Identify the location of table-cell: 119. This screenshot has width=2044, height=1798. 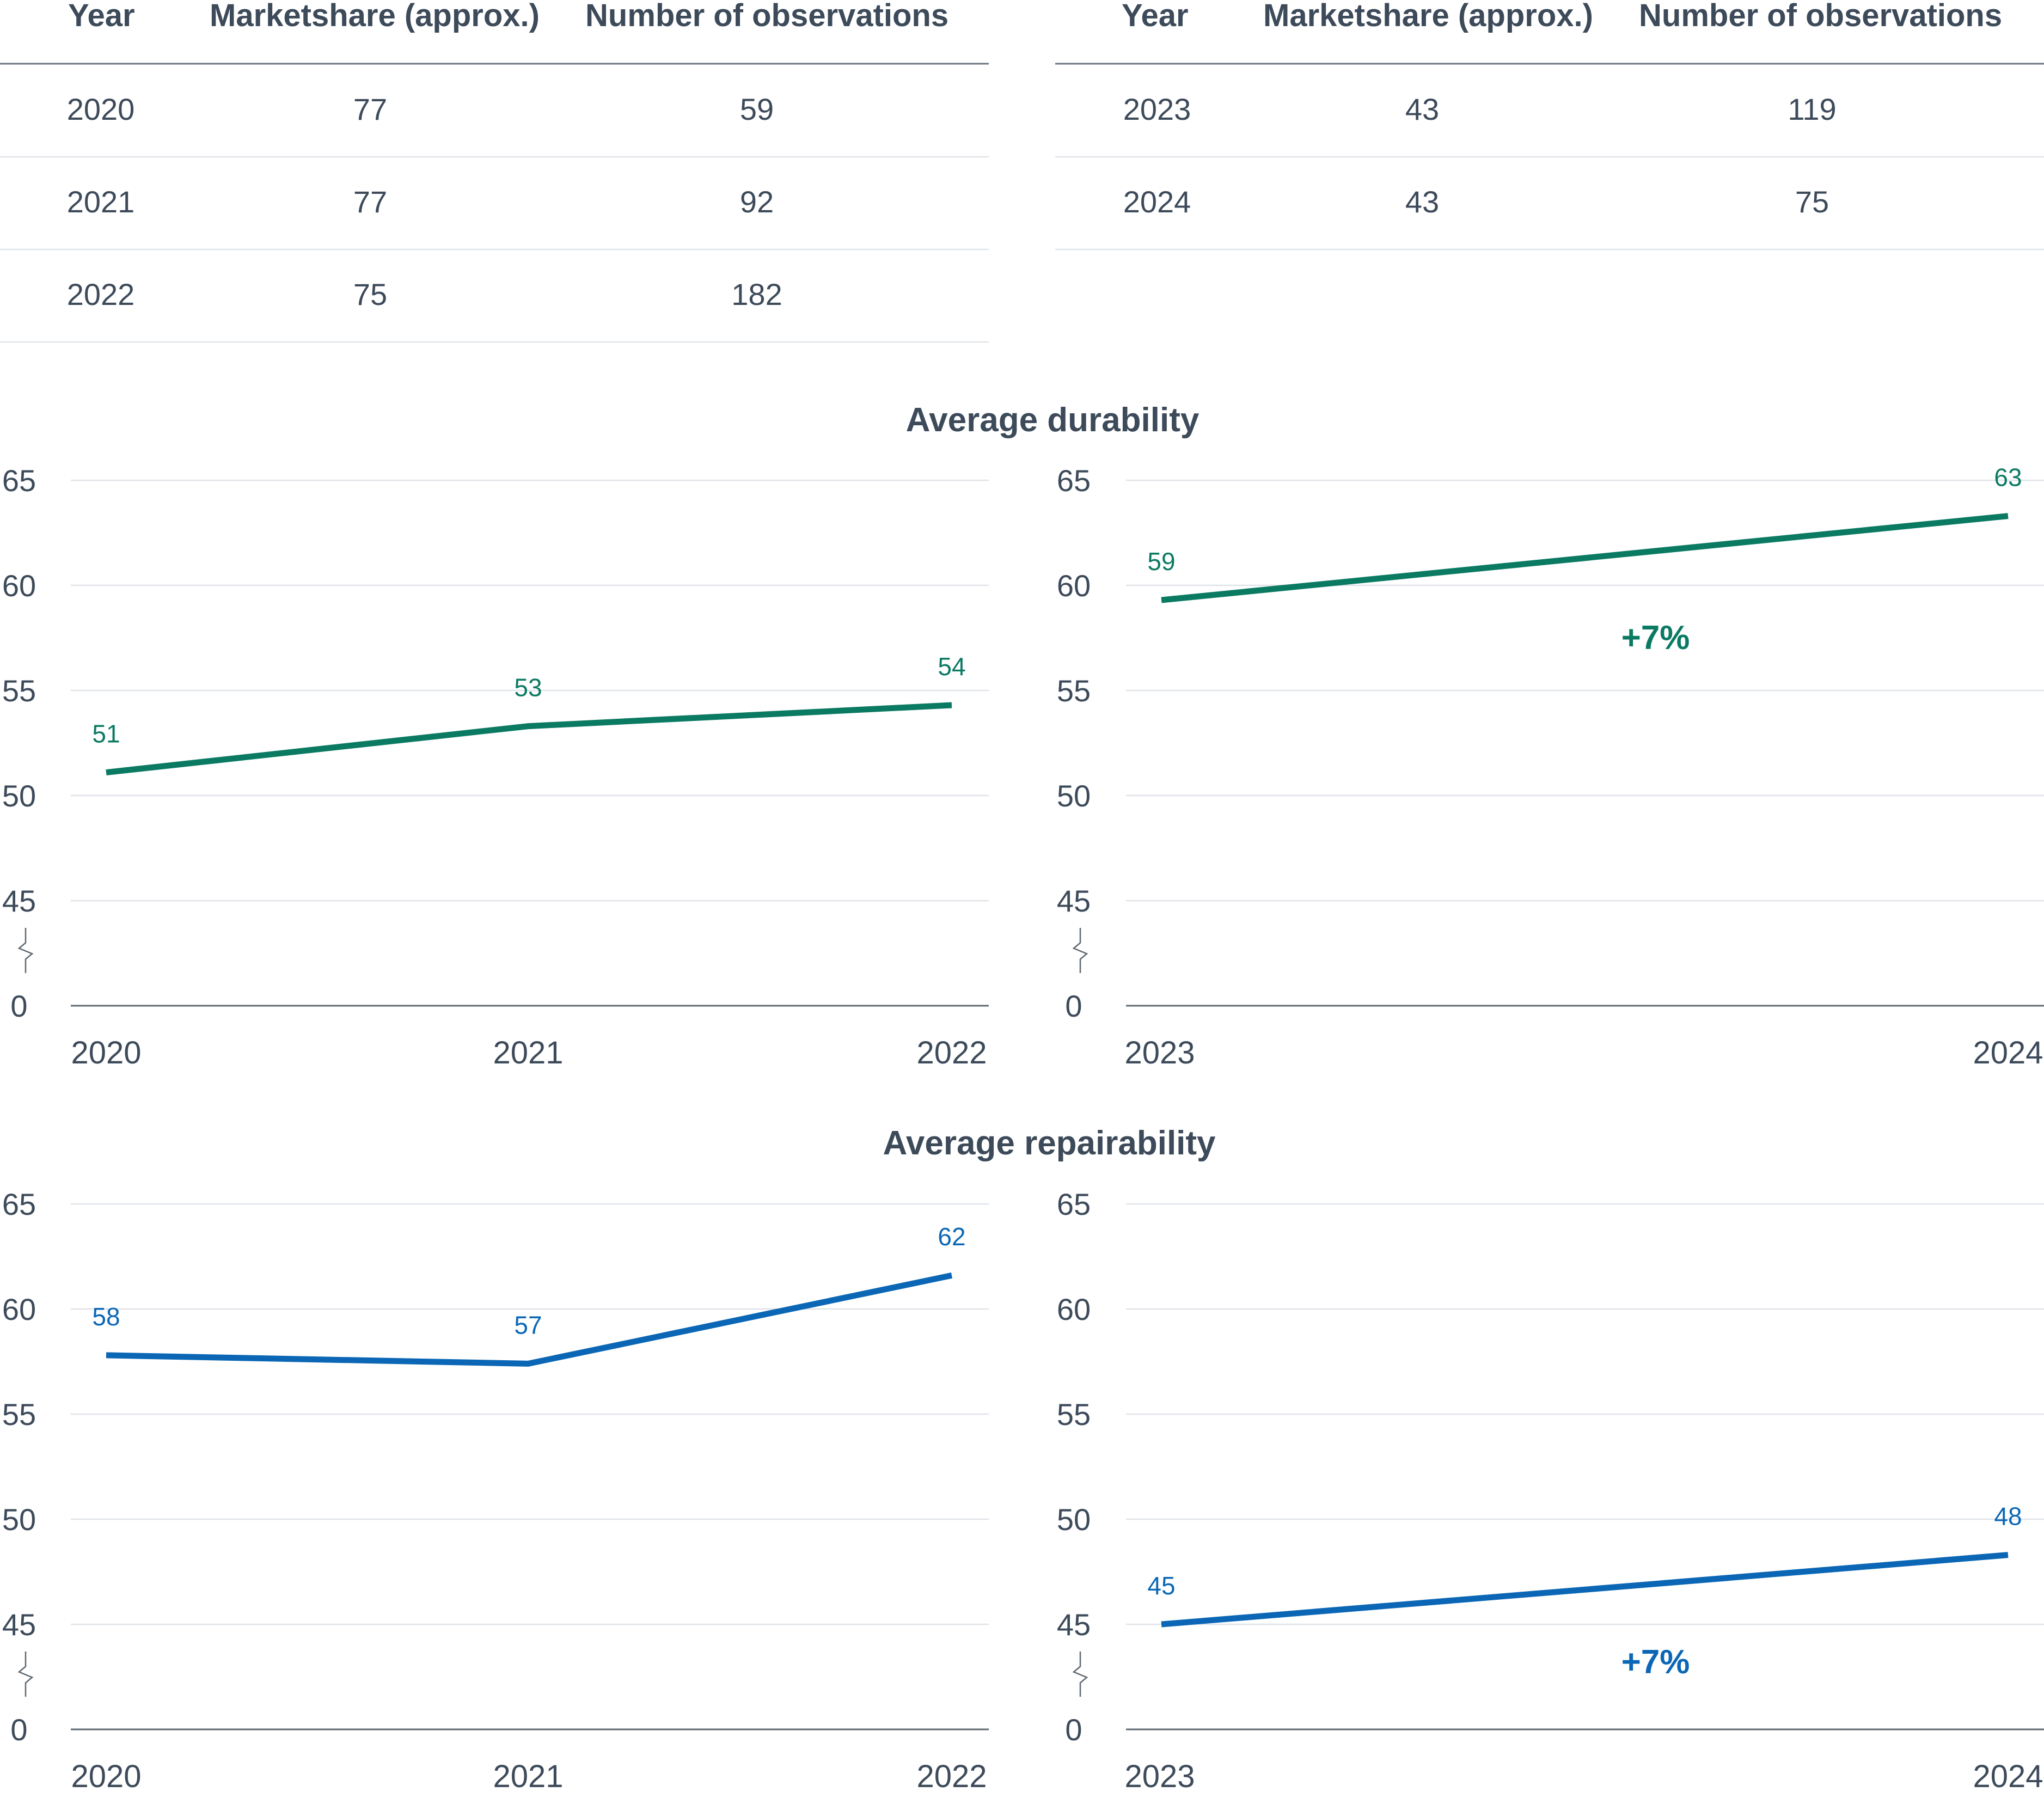
(1812, 109).